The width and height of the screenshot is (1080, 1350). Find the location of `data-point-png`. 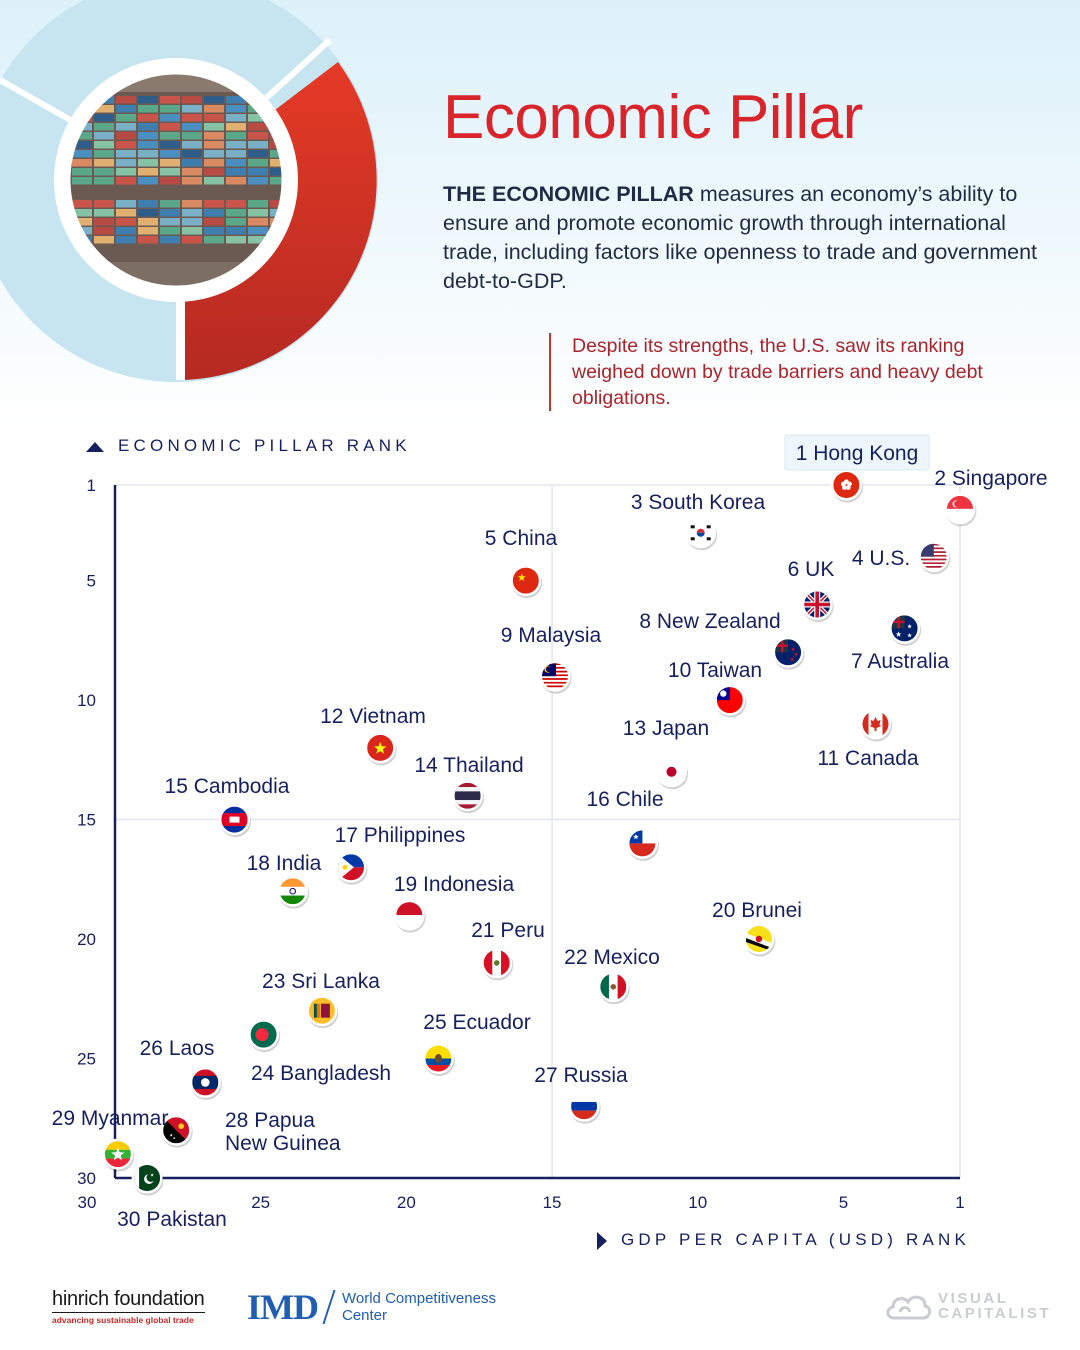

data-point-png is located at coordinates (176, 1131).